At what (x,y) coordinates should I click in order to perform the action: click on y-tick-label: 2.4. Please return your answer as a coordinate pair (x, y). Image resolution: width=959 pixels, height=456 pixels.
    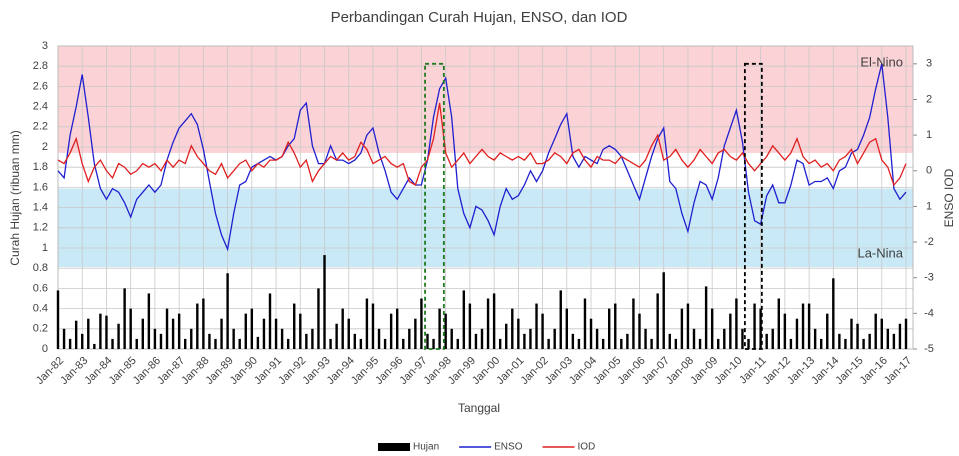
    Looking at the image, I should click on (40, 107).